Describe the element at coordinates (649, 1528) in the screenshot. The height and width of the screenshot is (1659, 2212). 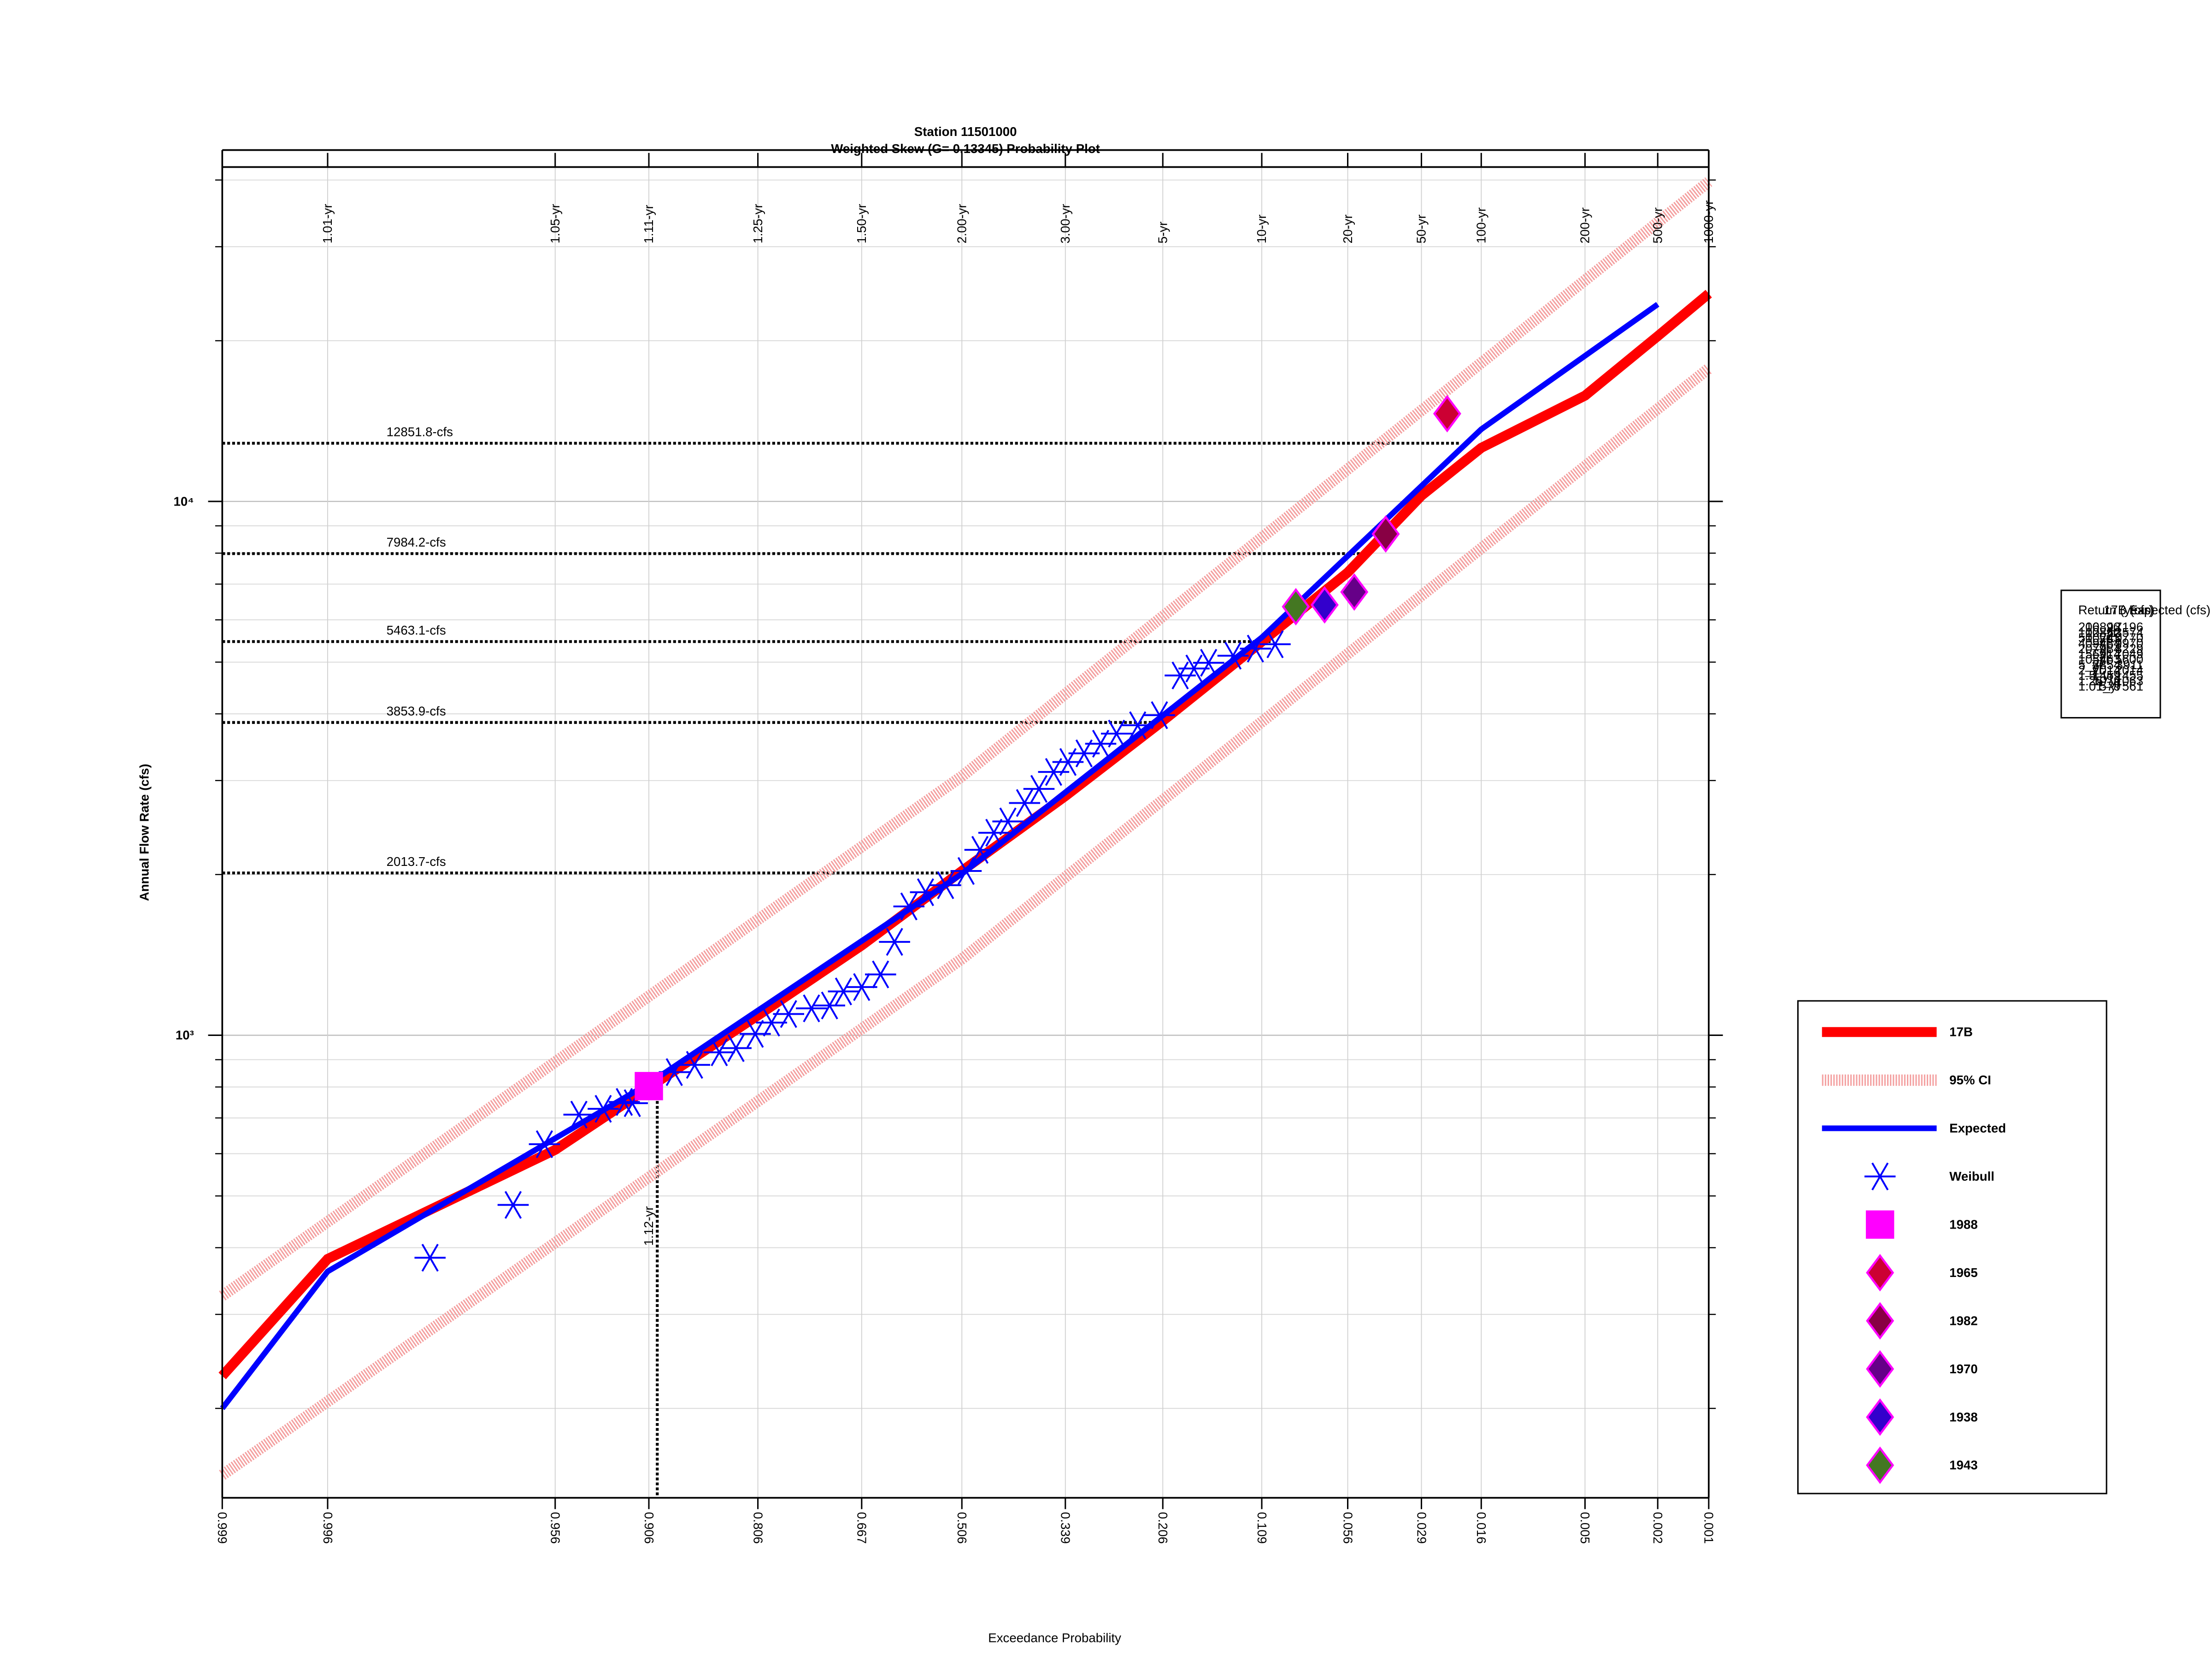
I see `x-tick-label: 0.906` at that location.